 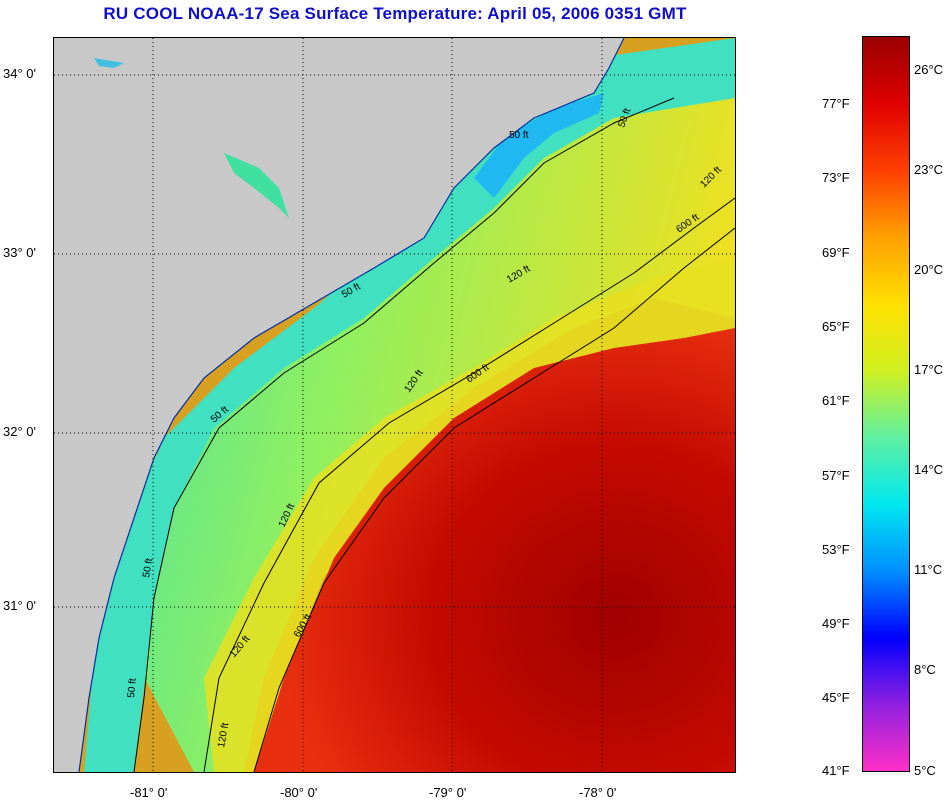 What do you see at coordinates (836, 624) in the screenshot?
I see `colorbar-fahrenheit-label: 49°F` at bounding box center [836, 624].